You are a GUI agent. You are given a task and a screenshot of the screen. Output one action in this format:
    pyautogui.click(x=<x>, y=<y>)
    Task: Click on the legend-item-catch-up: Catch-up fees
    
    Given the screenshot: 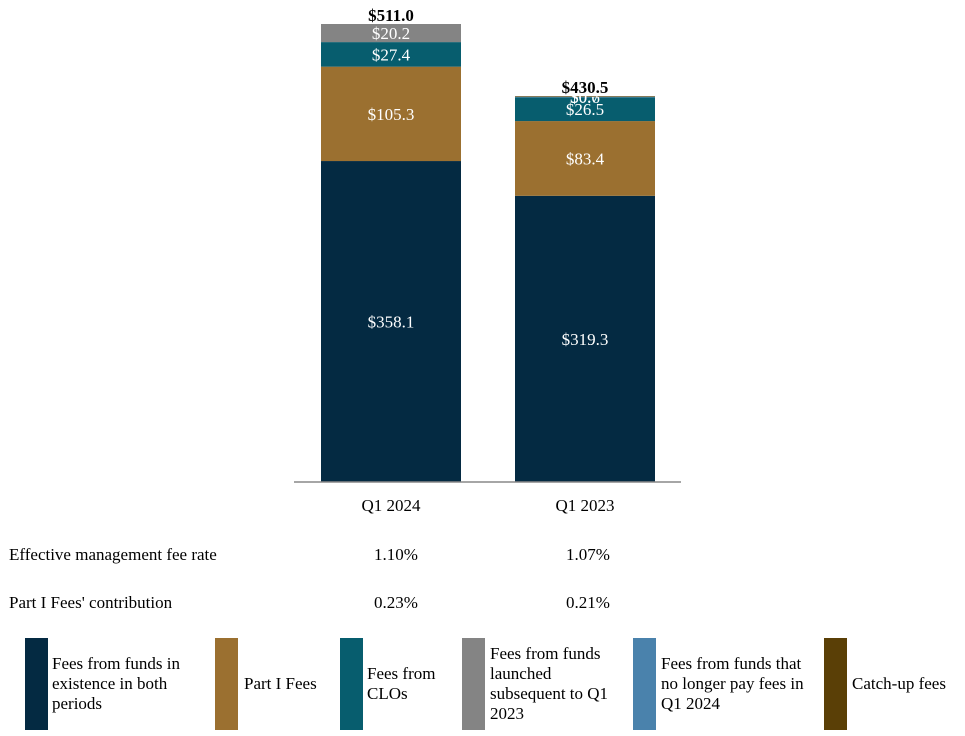 What is the action you would take?
    pyautogui.click(x=894, y=684)
    